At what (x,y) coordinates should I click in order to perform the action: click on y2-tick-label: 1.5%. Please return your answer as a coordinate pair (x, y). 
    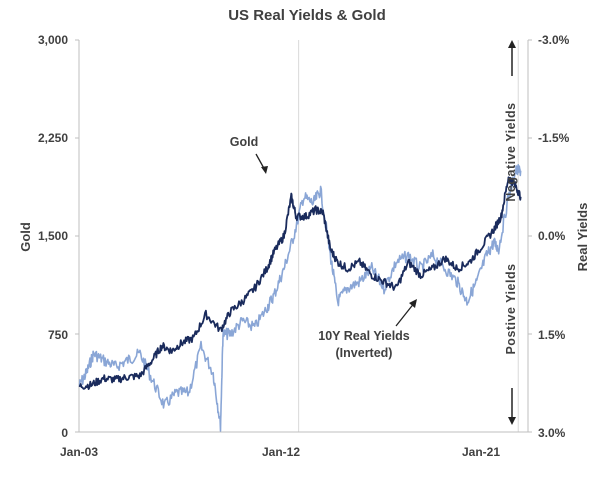
    Looking at the image, I should click on (552, 335).